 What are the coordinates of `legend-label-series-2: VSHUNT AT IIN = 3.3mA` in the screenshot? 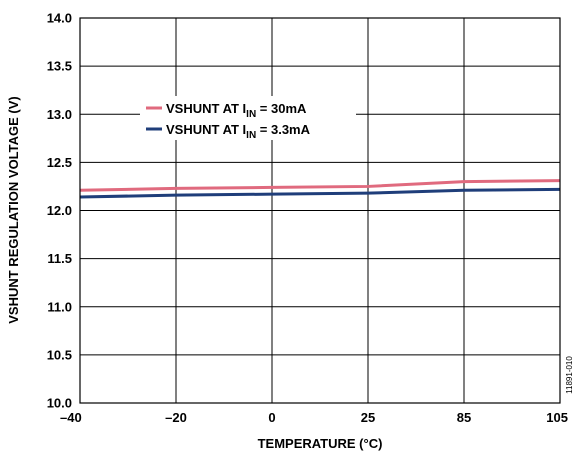 It's located at (238, 131).